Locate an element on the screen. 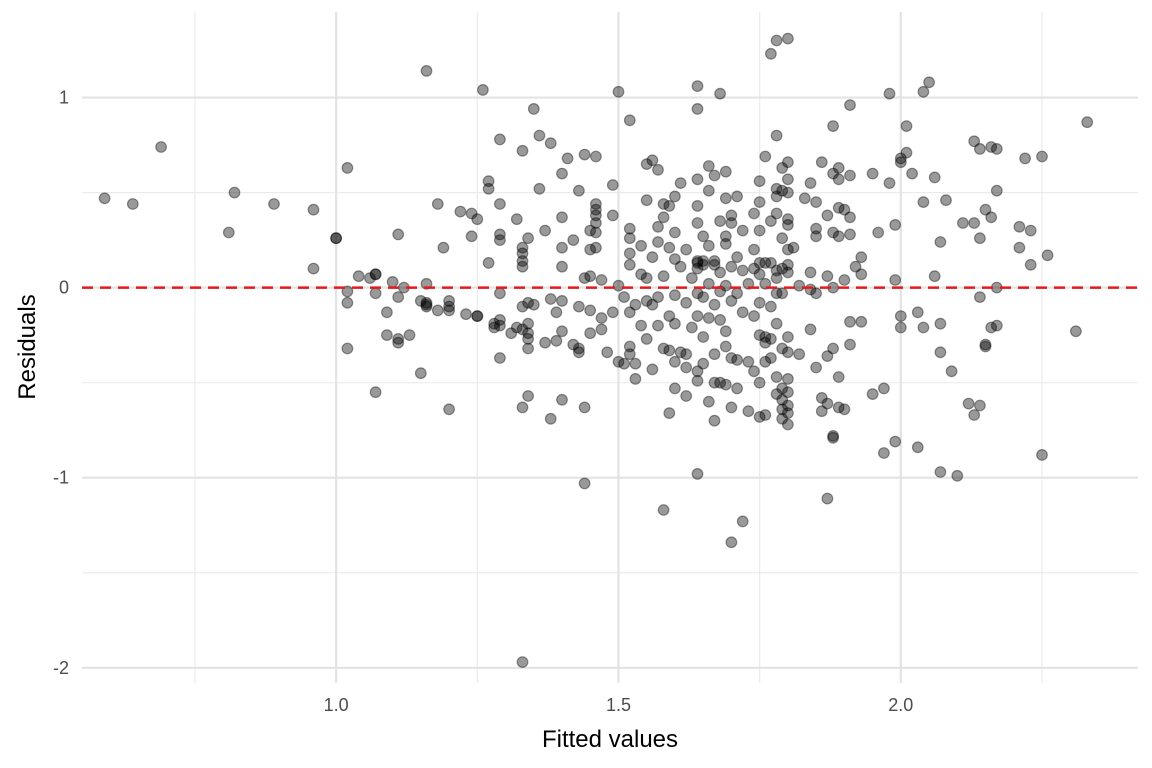 The height and width of the screenshot is (768, 1152). x-tick-label: 1.0 is located at coordinates (336, 705).